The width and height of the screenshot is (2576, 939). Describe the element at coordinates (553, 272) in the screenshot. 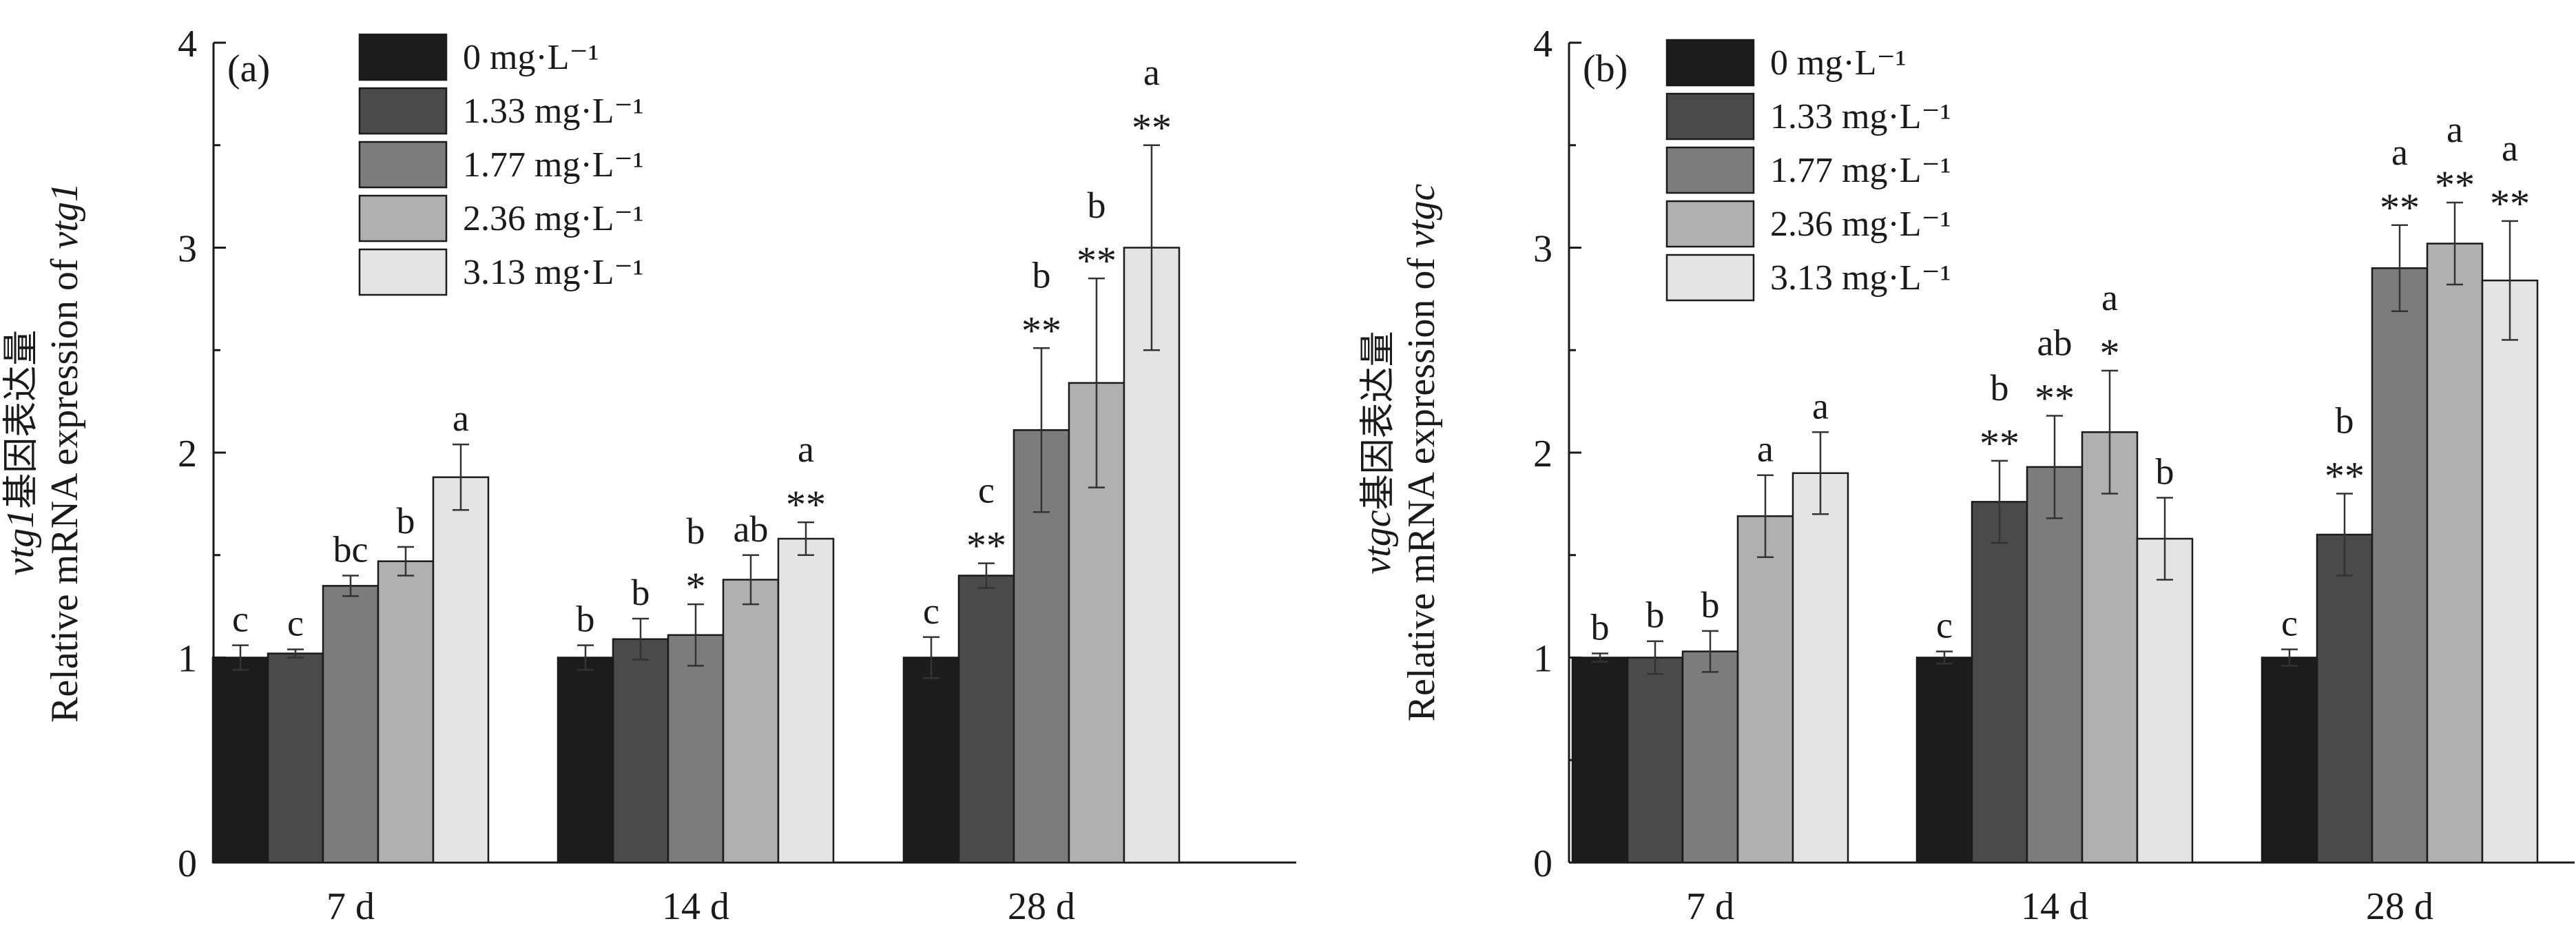

I see `legend-label: 3.13 mg·L⁻¹` at that location.